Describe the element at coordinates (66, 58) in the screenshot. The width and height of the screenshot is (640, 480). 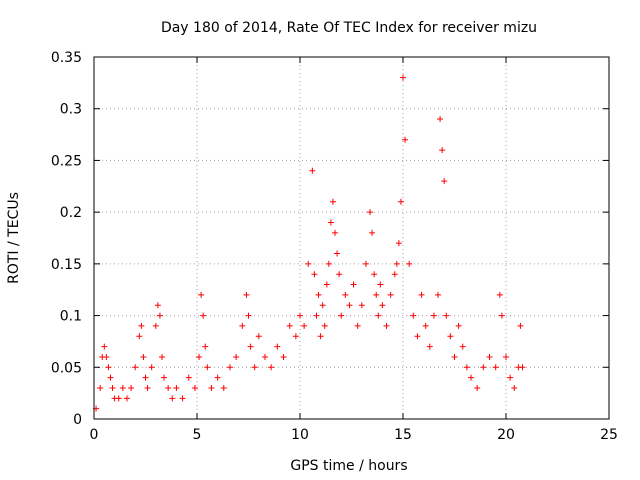
I see `y-tick-label: 0.35` at that location.